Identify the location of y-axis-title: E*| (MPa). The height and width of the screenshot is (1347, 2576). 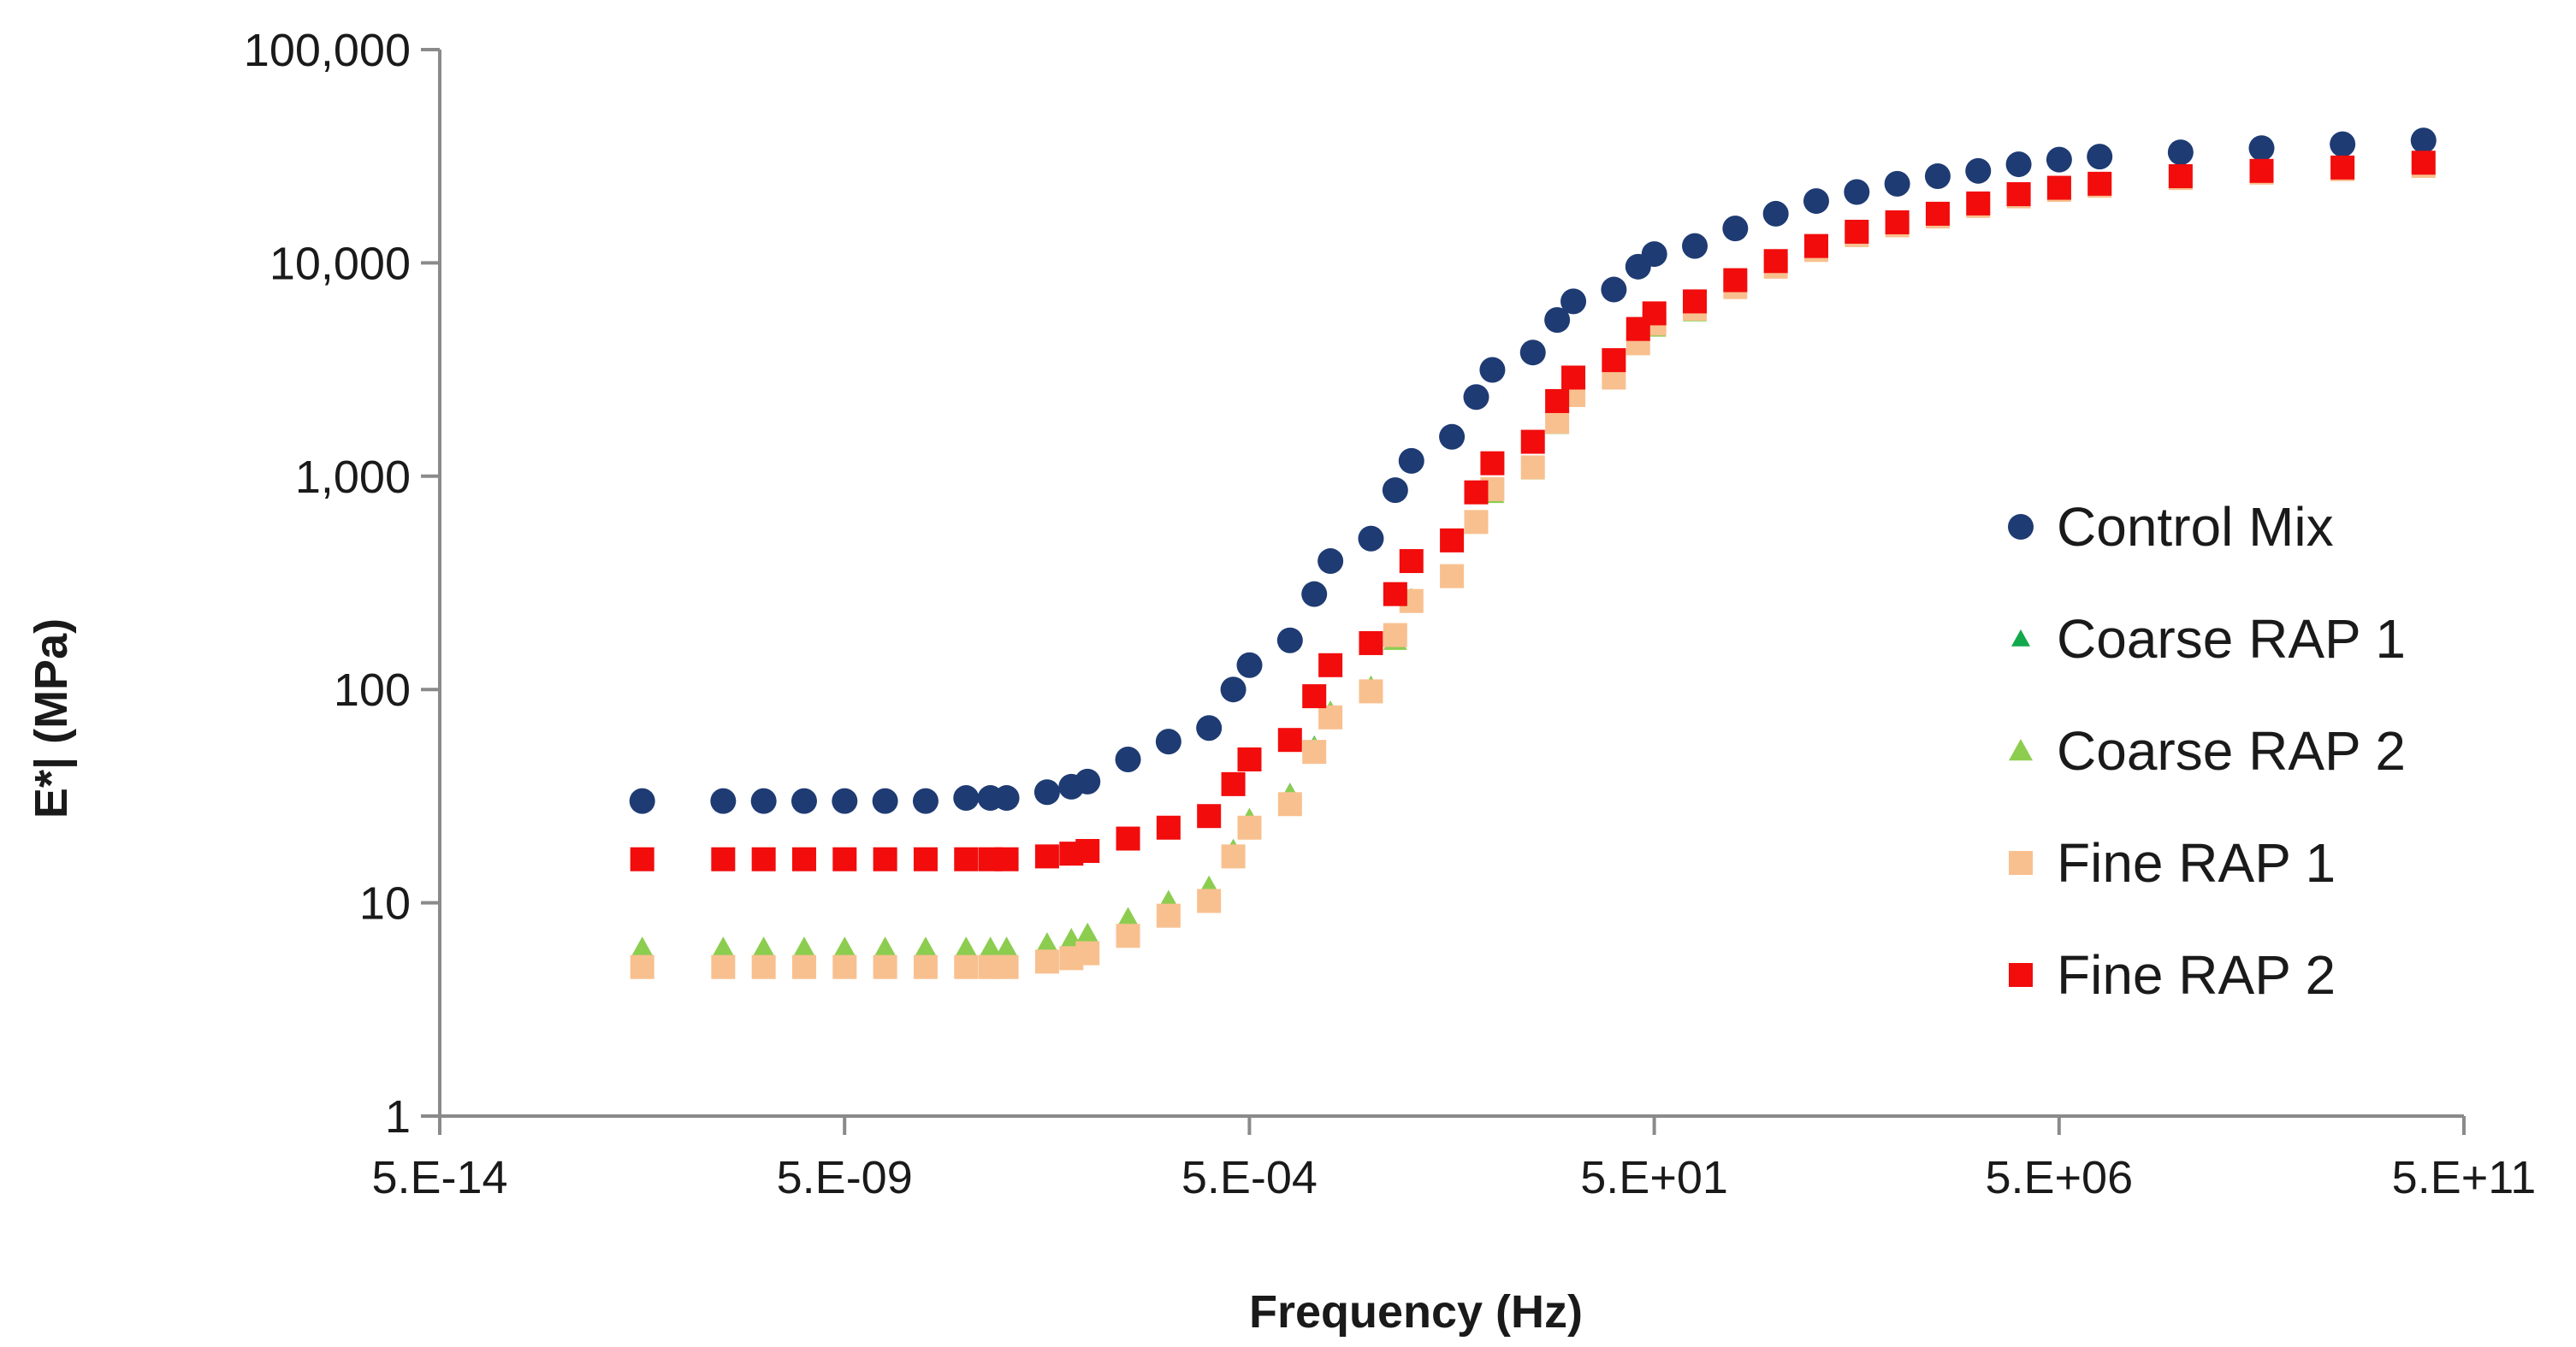
(52, 718).